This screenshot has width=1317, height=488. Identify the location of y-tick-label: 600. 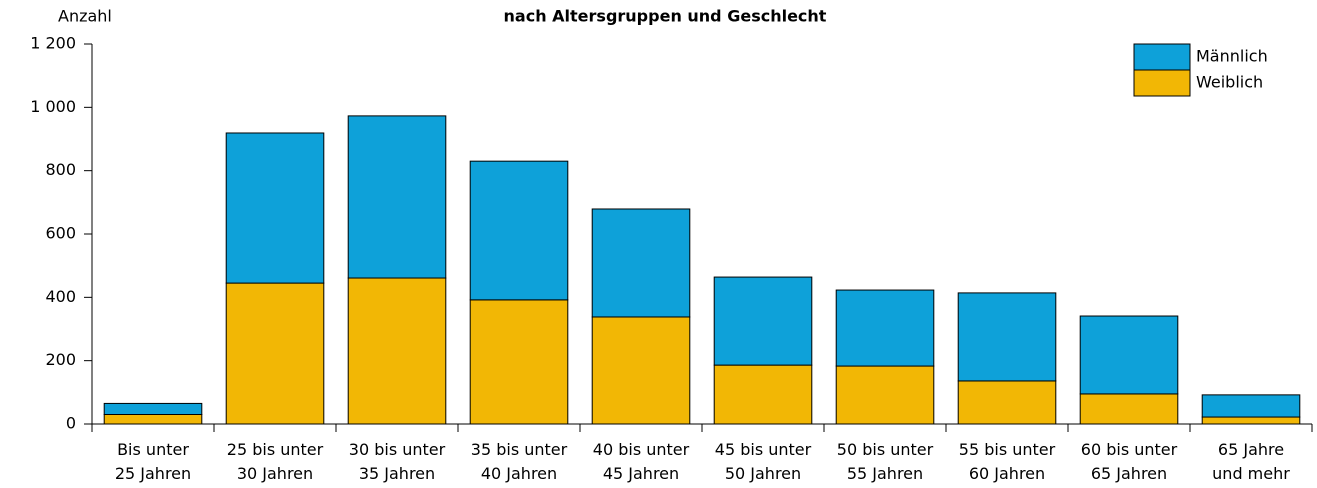
(60, 233).